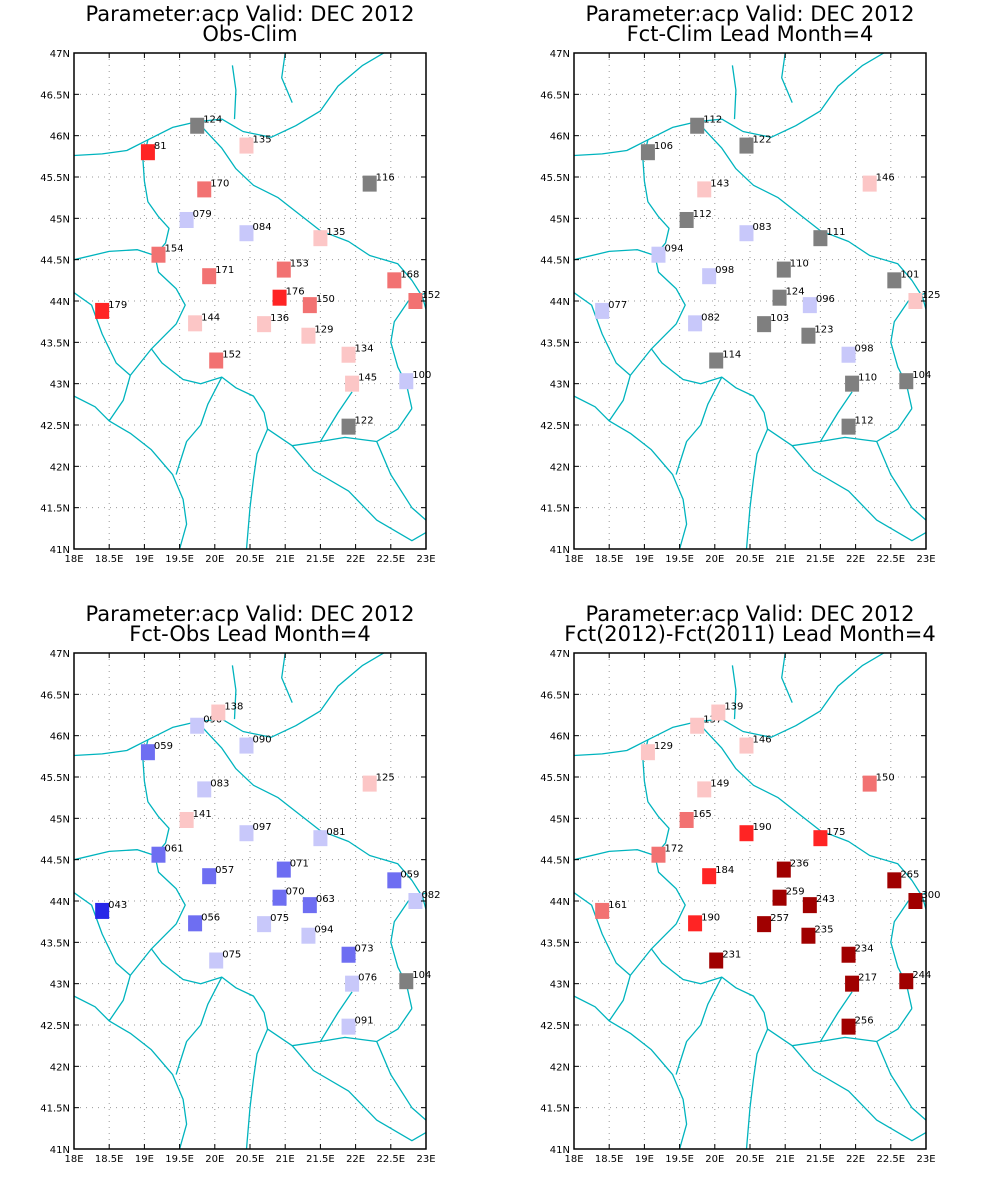  What do you see at coordinates (364, 949) in the screenshot?
I see `station-value: 073` at bounding box center [364, 949].